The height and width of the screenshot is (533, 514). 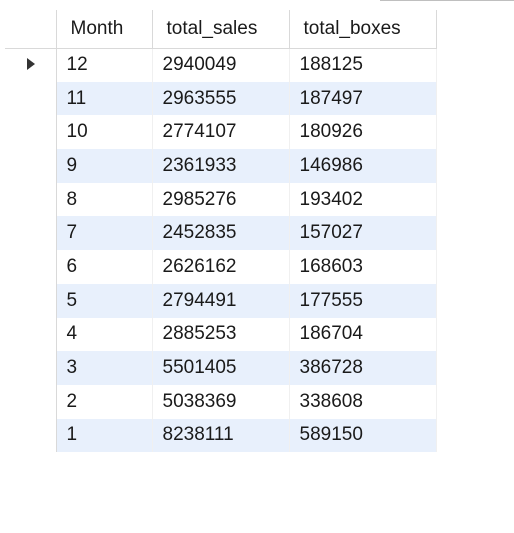 I want to click on cell-total-sales: 5038369, so click(x=221, y=401).